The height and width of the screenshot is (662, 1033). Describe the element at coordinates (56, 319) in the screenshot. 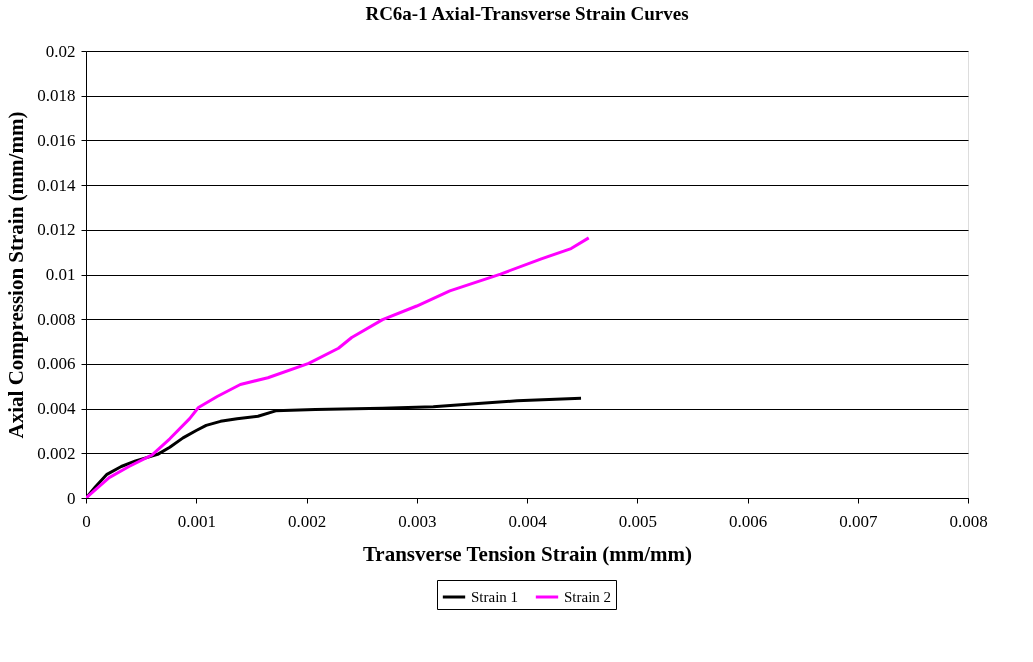

I see `y-tick-label: 0.008` at that location.